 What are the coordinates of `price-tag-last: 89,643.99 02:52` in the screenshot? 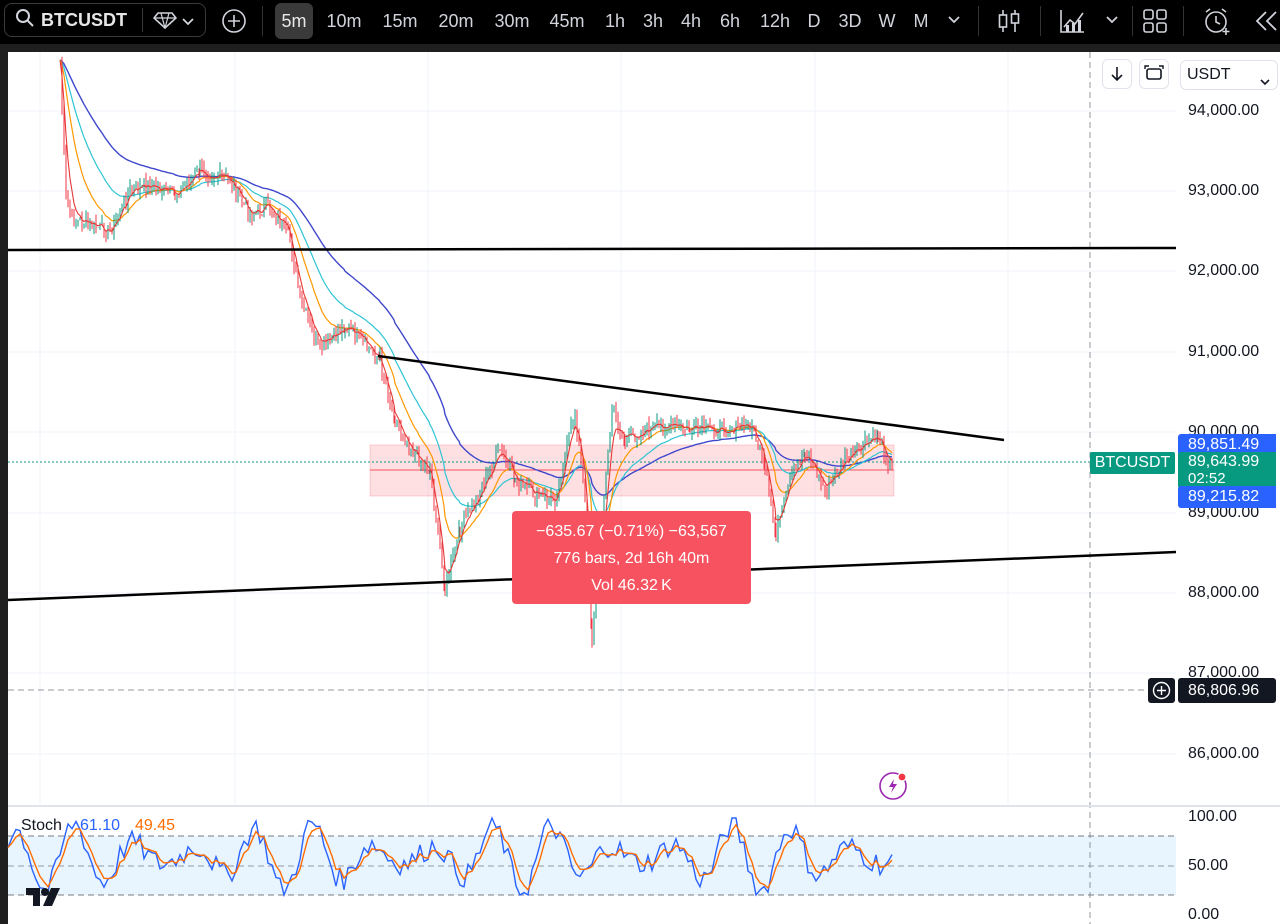 It's located at (1227, 470).